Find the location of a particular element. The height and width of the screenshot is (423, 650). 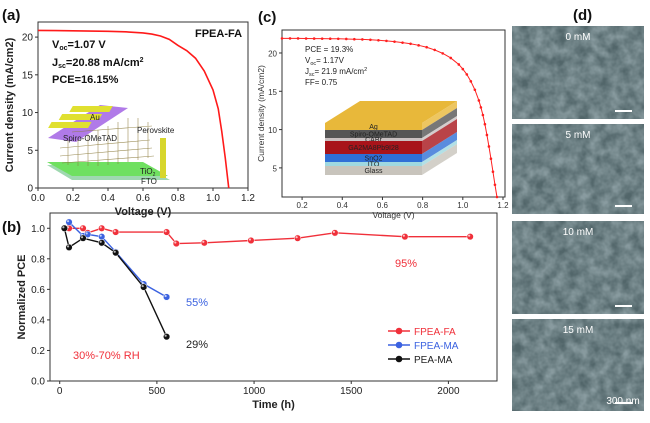

x-tick-label: 0.6 is located at coordinates (143, 198).